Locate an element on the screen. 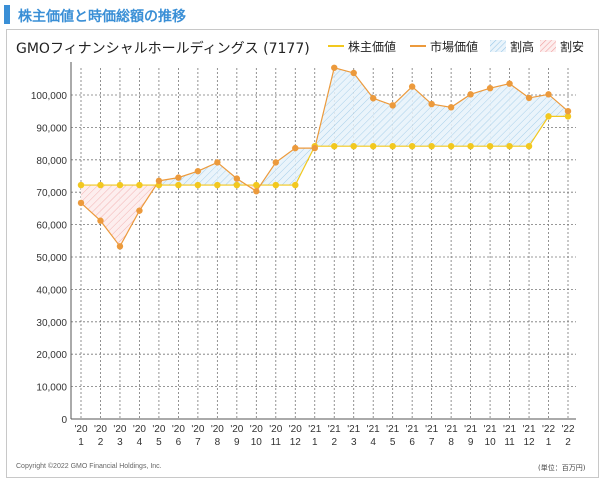 Image resolution: width=607 pixels, height=491 pixels. y-tick-label: 60,000 is located at coordinates (51, 226).